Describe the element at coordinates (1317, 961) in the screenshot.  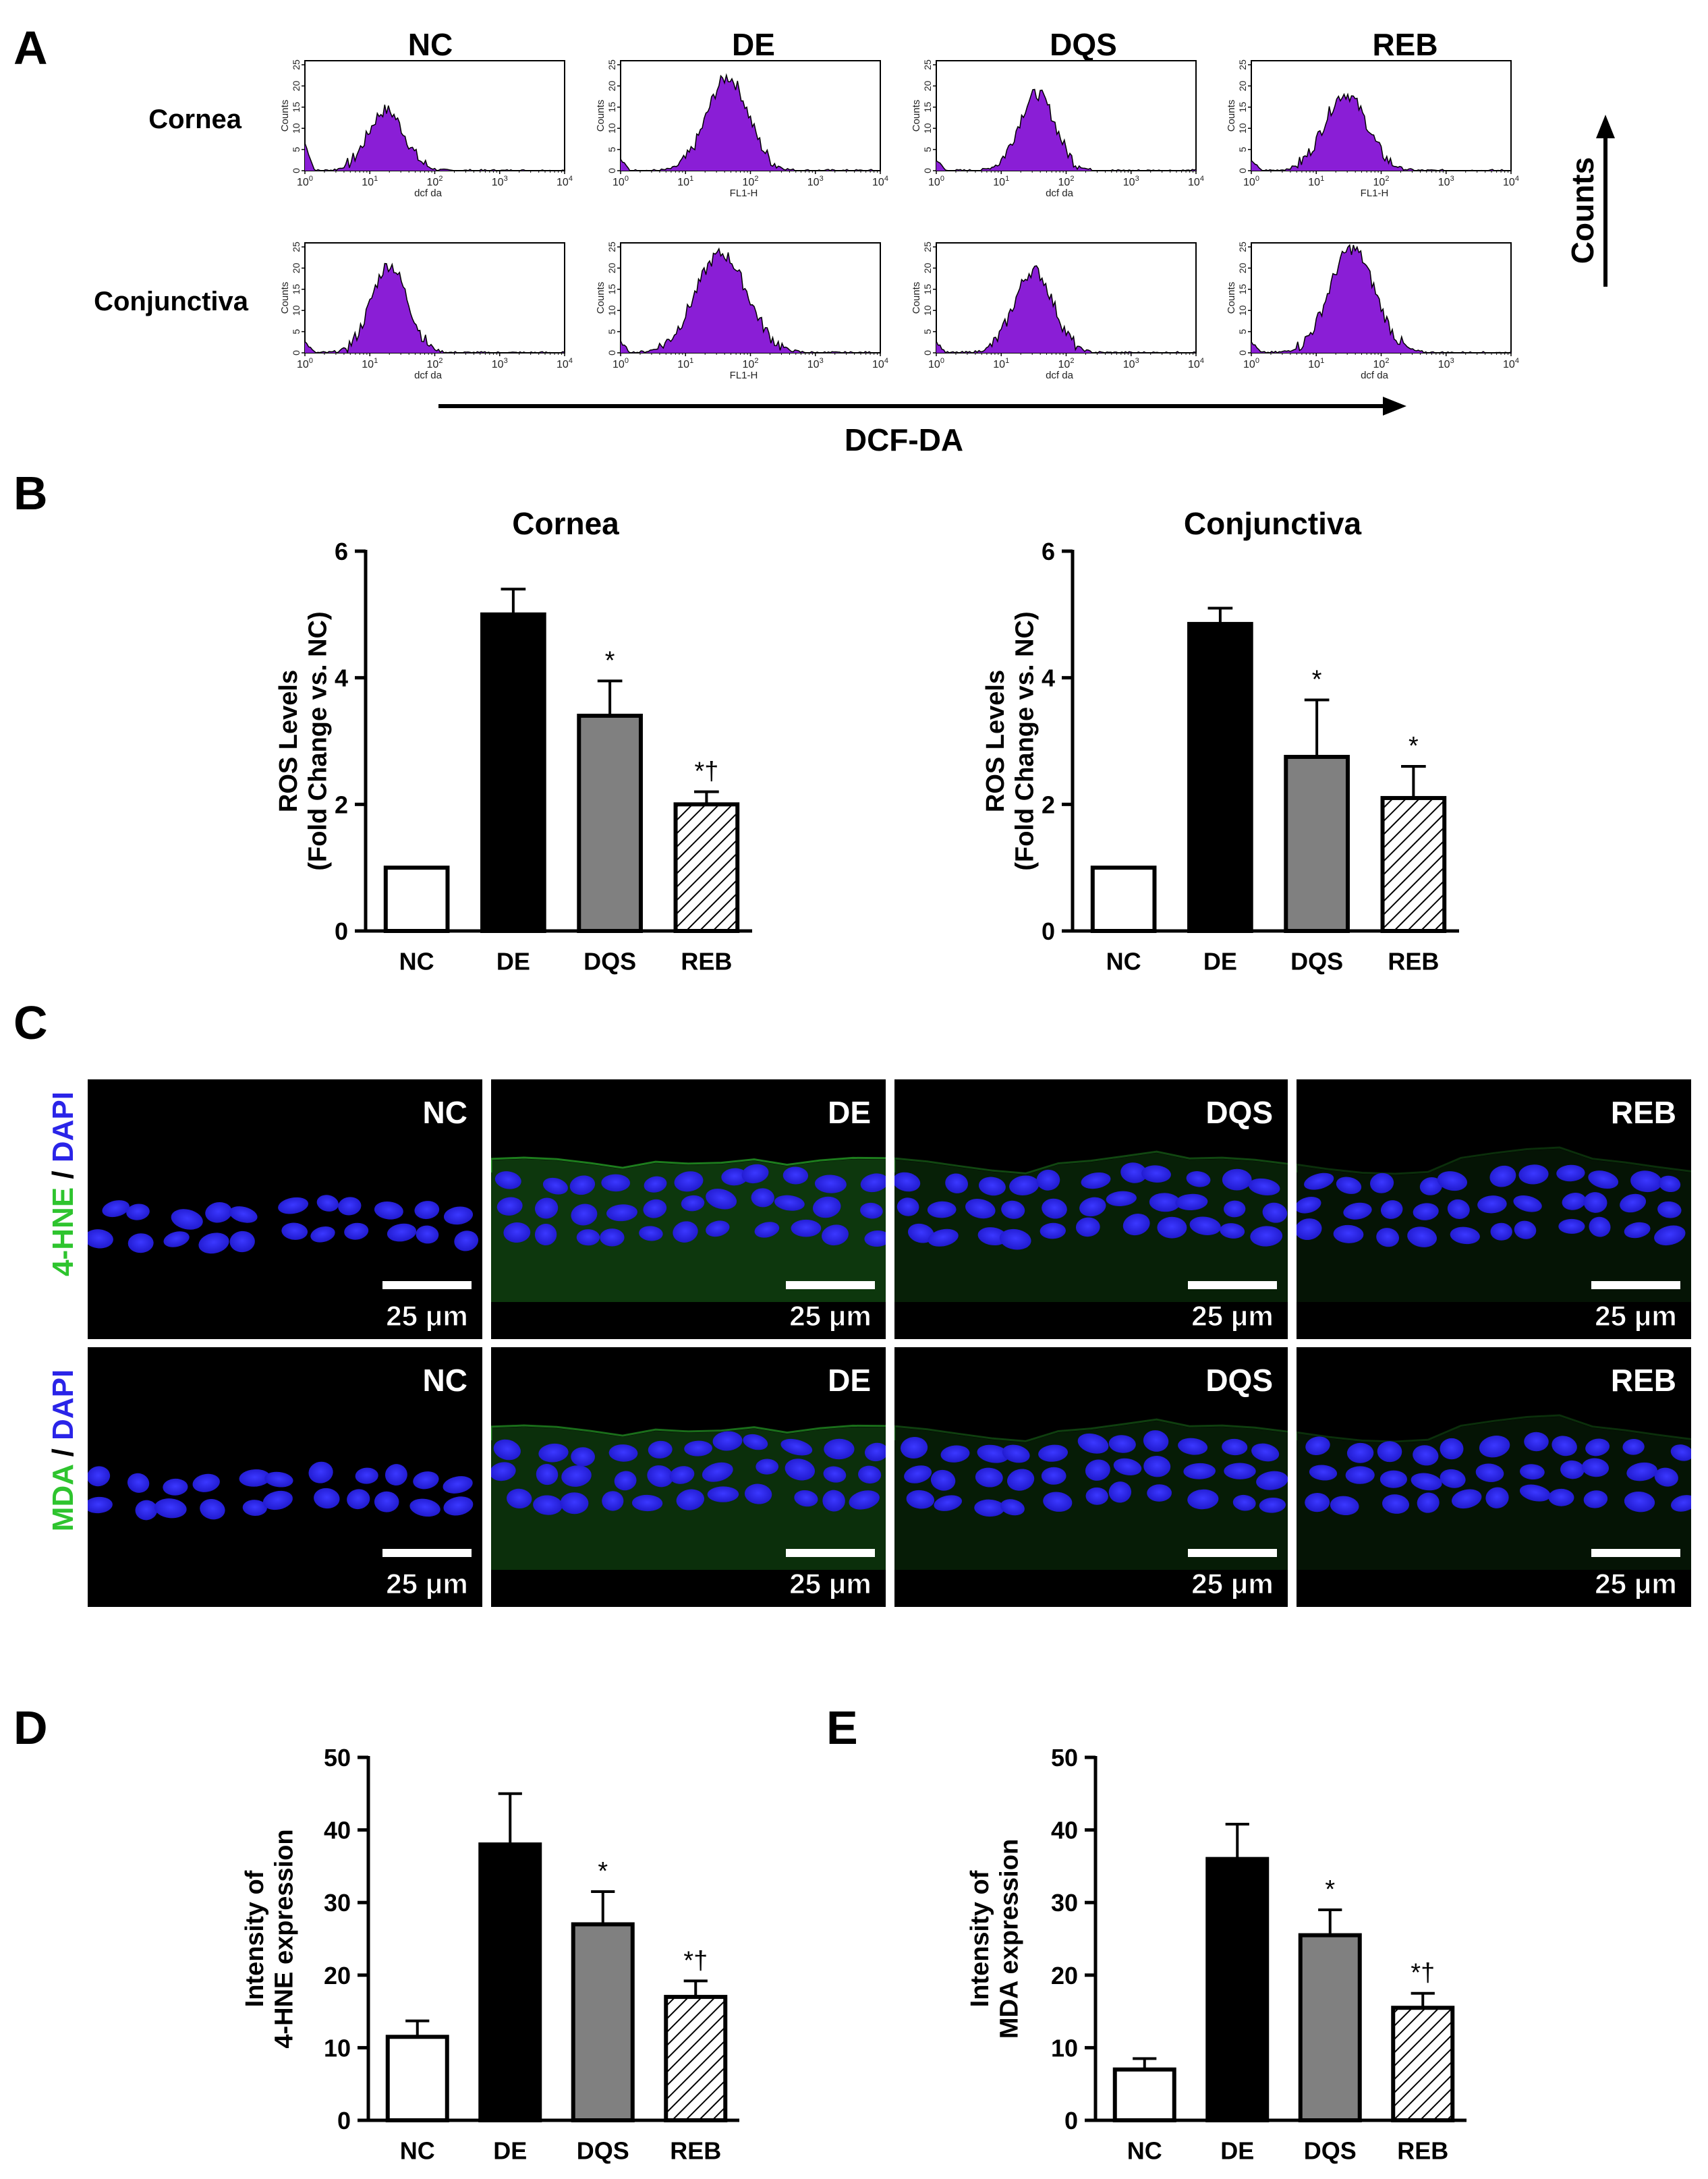
I see `x-tick-label: DQS` at that location.